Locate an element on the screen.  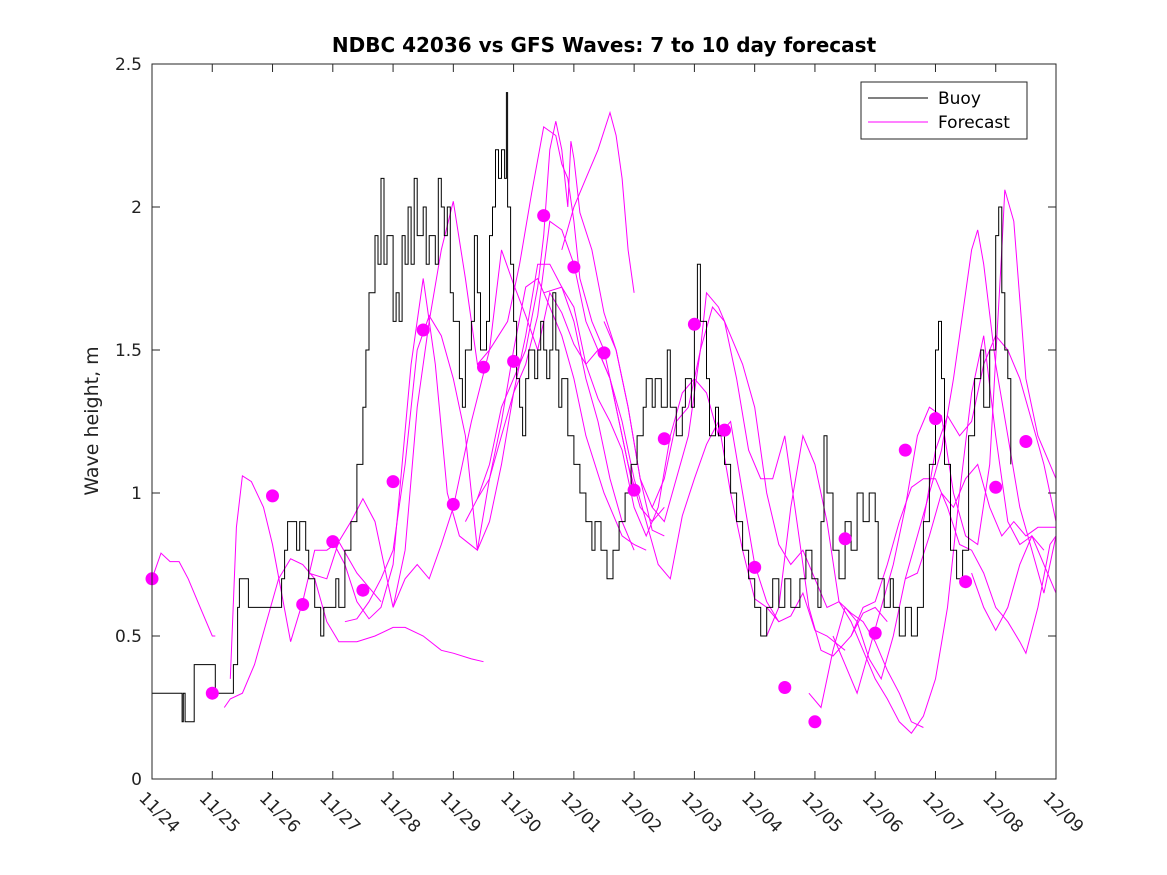
y-tick-label-5: 2.5 is located at coordinates (128, 65).